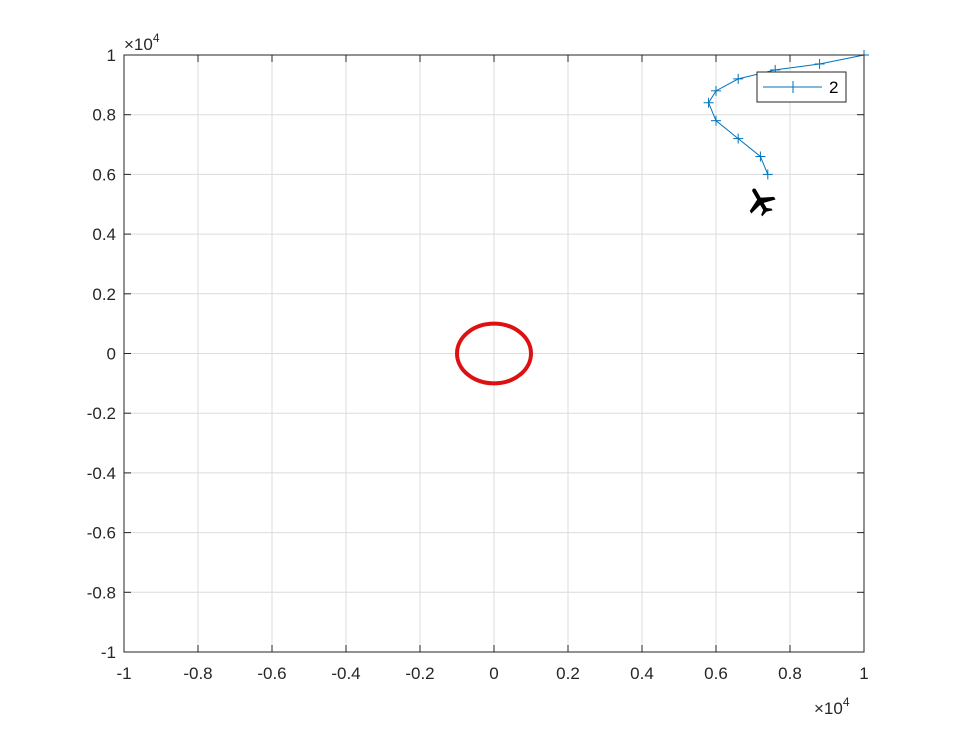  Describe the element at coordinates (104, 294) in the screenshot. I see `y-tick-label: 0.2` at that location.